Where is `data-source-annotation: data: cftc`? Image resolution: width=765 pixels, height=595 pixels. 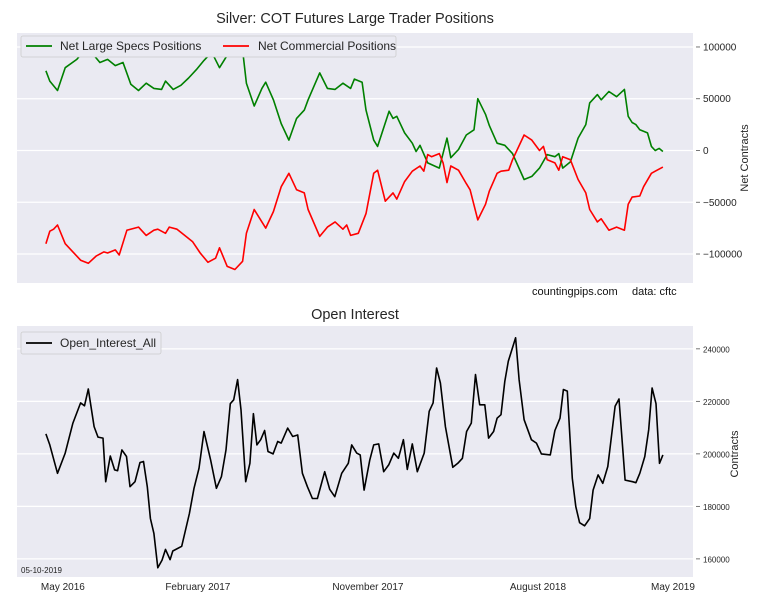 data-source-annotation: data: cftc is located at coordinates (654, 292).